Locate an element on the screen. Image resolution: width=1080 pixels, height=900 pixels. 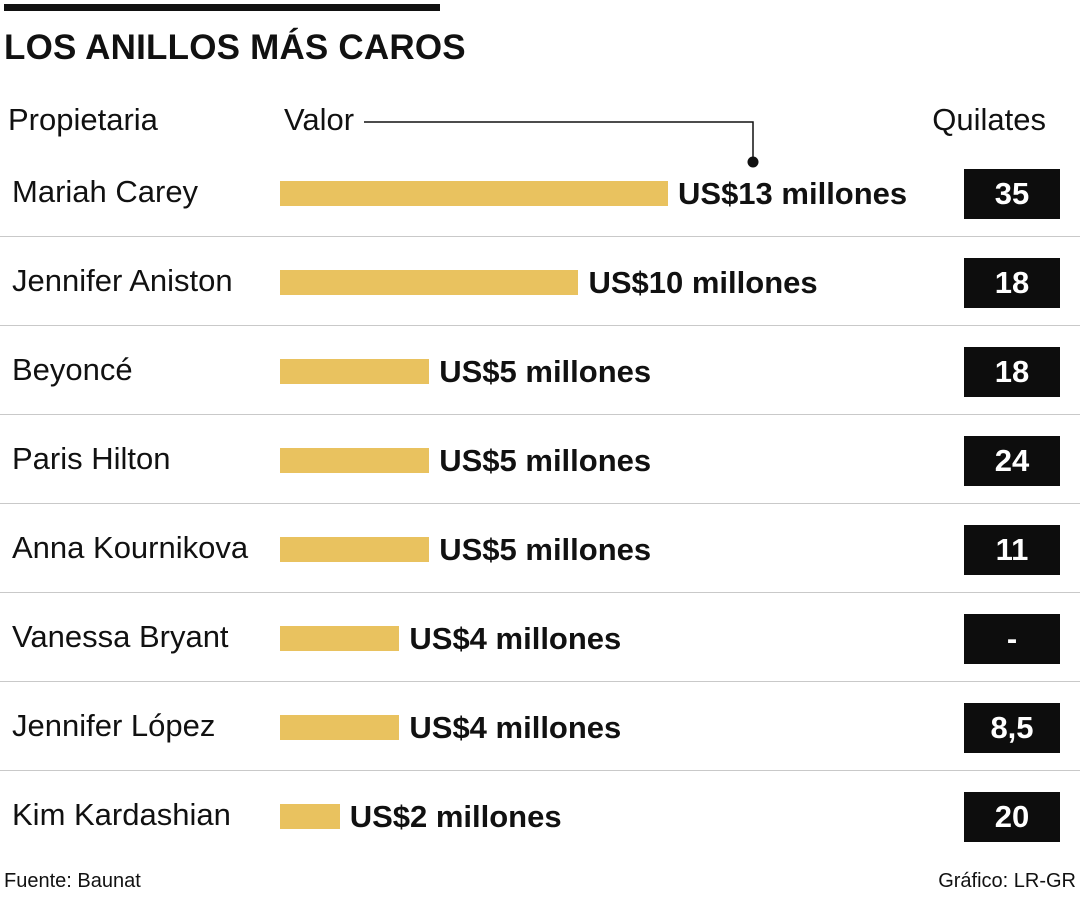
value-label: US$2 millones is located at coordinates (455, 816).